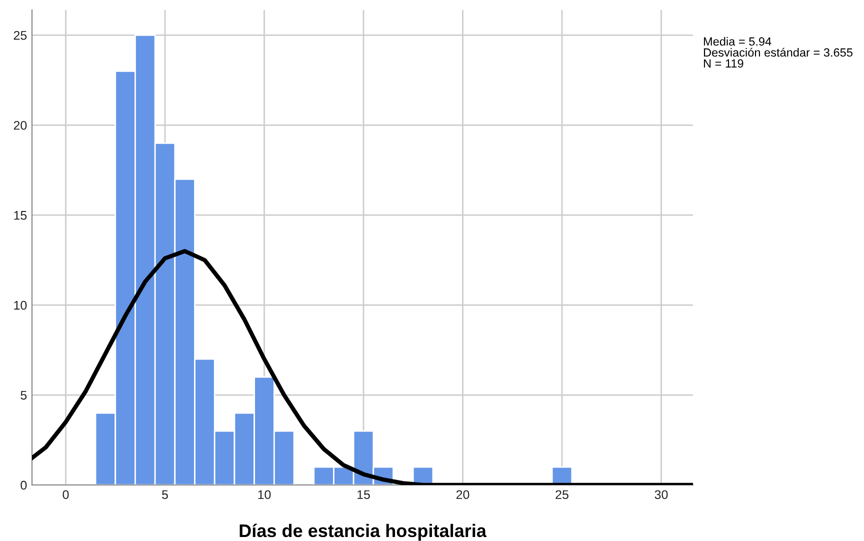 This screenshot has width=864, height=541. Describe the element at coordinates (738, 41) in the screenshot. I see `text: Media = 5.94` at that location.